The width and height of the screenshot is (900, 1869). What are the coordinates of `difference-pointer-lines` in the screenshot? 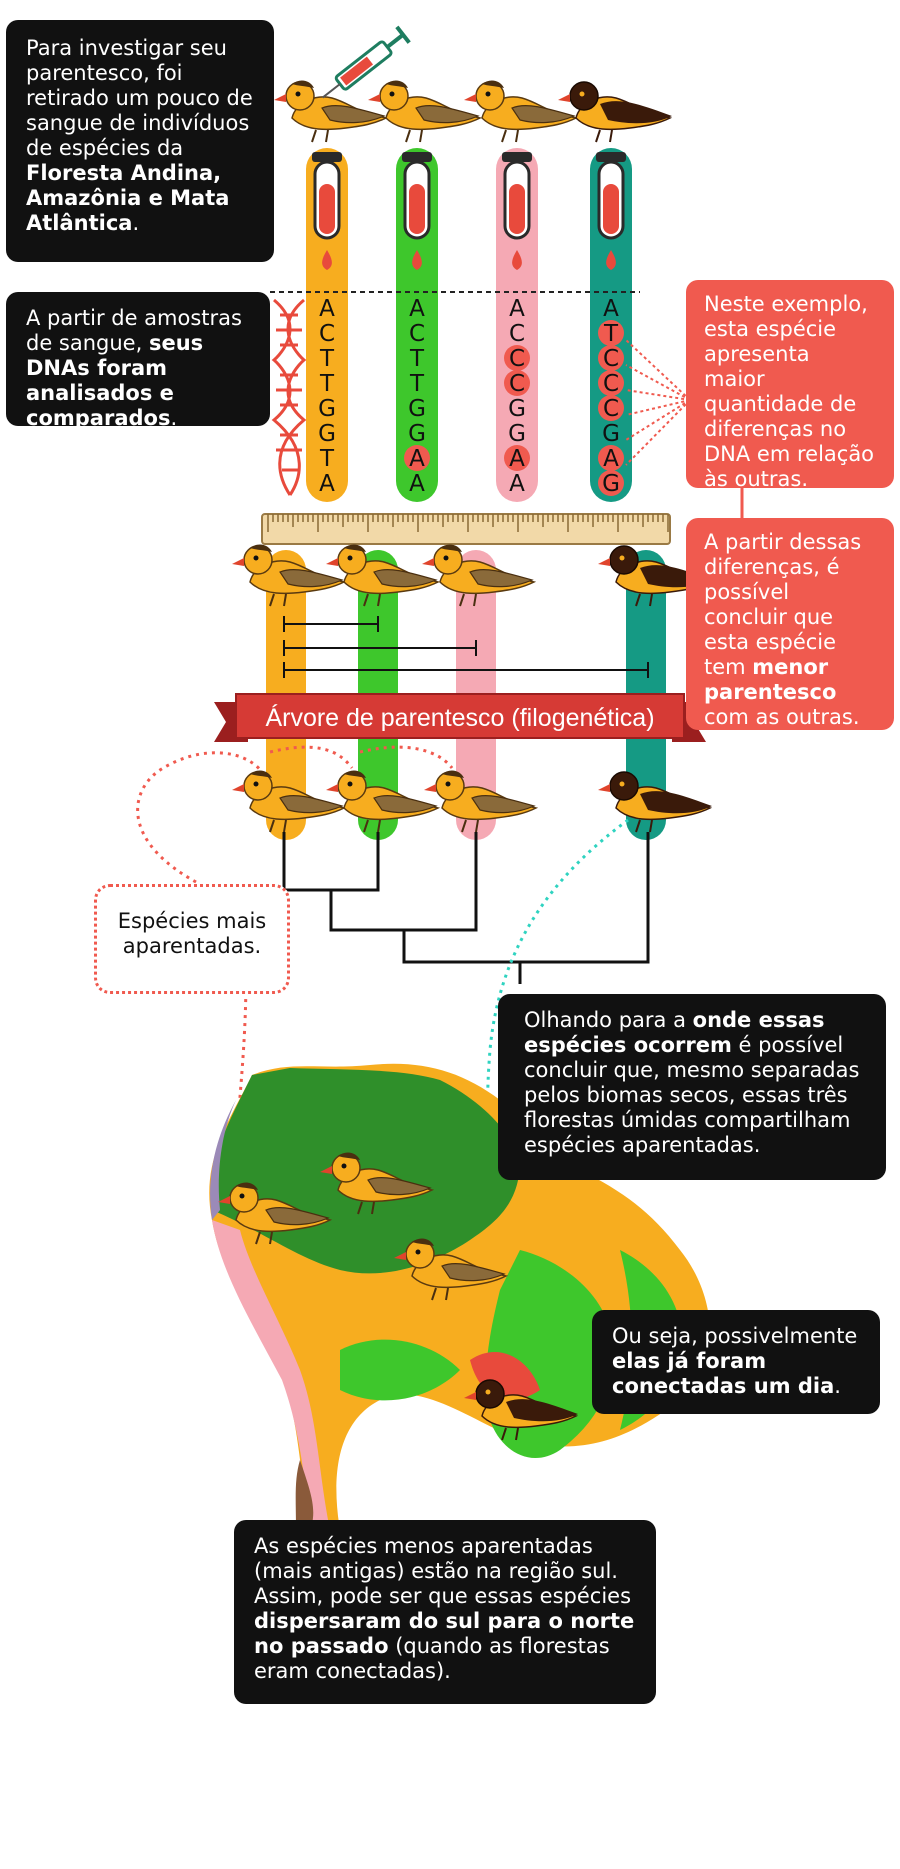 It's located at (658, 402).